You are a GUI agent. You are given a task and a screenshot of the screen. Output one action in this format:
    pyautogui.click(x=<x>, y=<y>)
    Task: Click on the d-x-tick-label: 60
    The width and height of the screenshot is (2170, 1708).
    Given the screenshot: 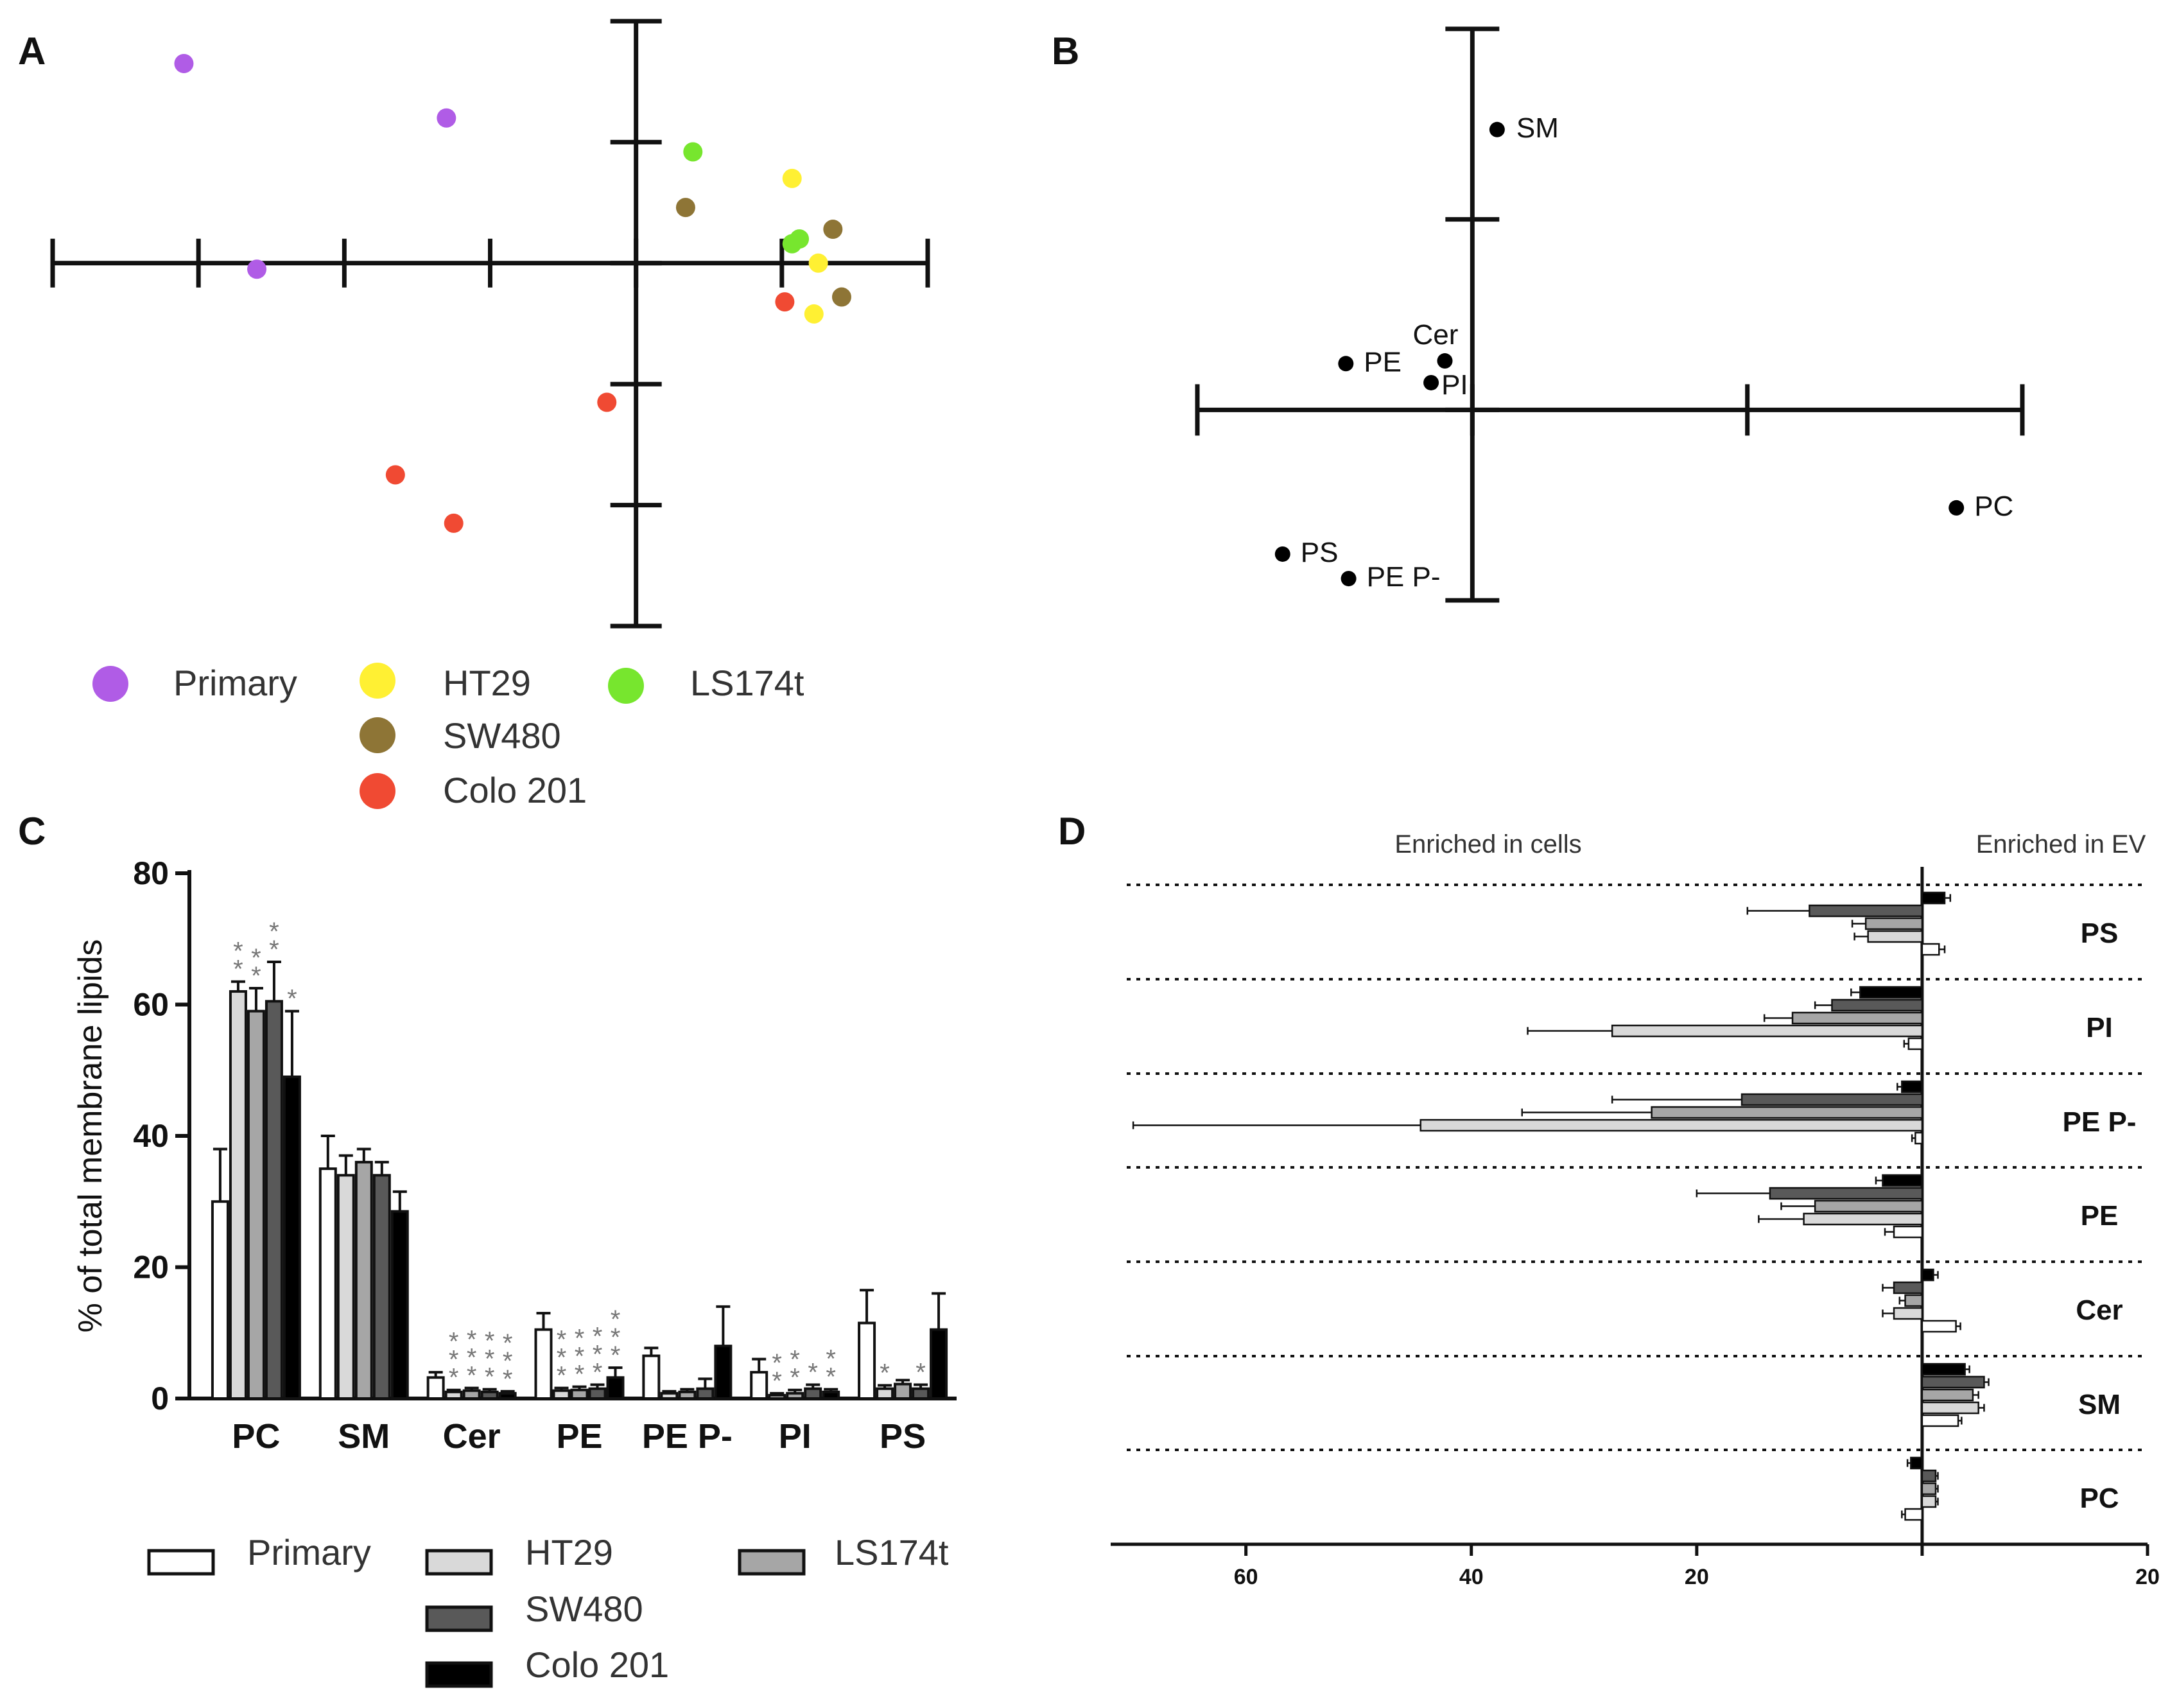 What is the action you would take?
    pyautogui.click(x=1246, y=1577)
    